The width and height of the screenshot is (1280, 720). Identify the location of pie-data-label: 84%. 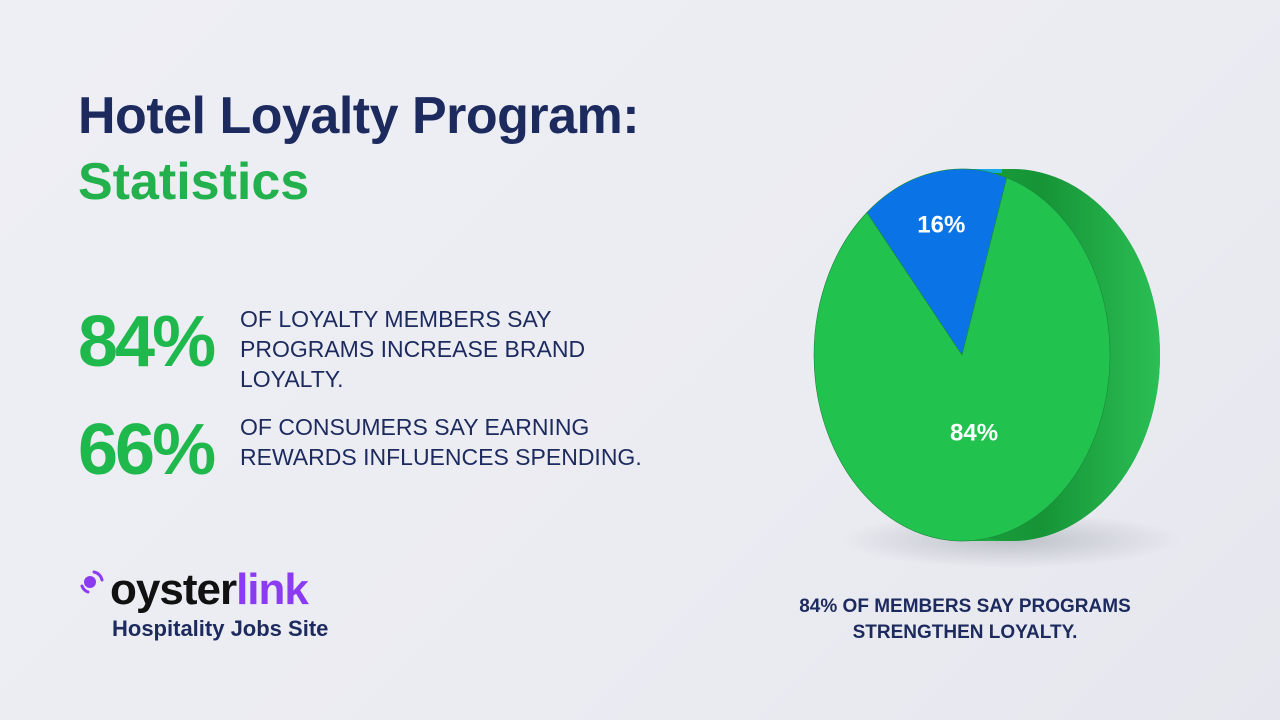
(974, 433).